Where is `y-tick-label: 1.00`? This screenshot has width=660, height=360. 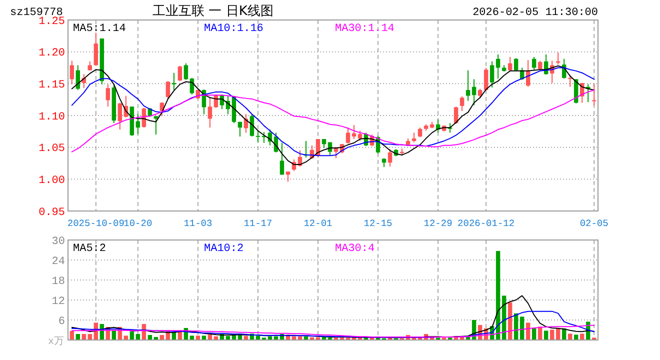
y-tick-label: 1.00 is located at coordinates (51, 181).